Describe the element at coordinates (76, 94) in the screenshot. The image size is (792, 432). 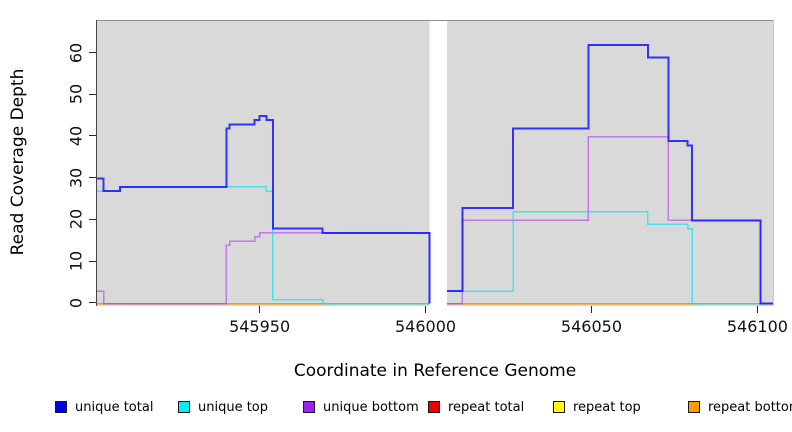
I see `y-tick-label: 50` at that location.